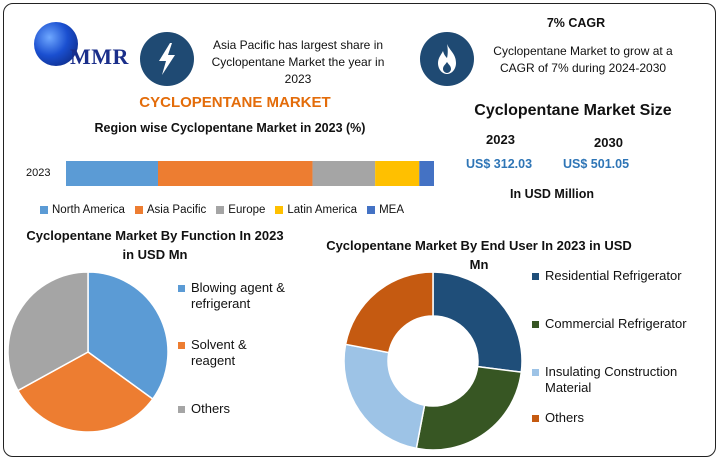 This screenshot has height=460, width=719. What do you see at coordinates (38, 173) in the screenshot?
I see `bar-category-label: 2023` at bounding box center [38, 173].